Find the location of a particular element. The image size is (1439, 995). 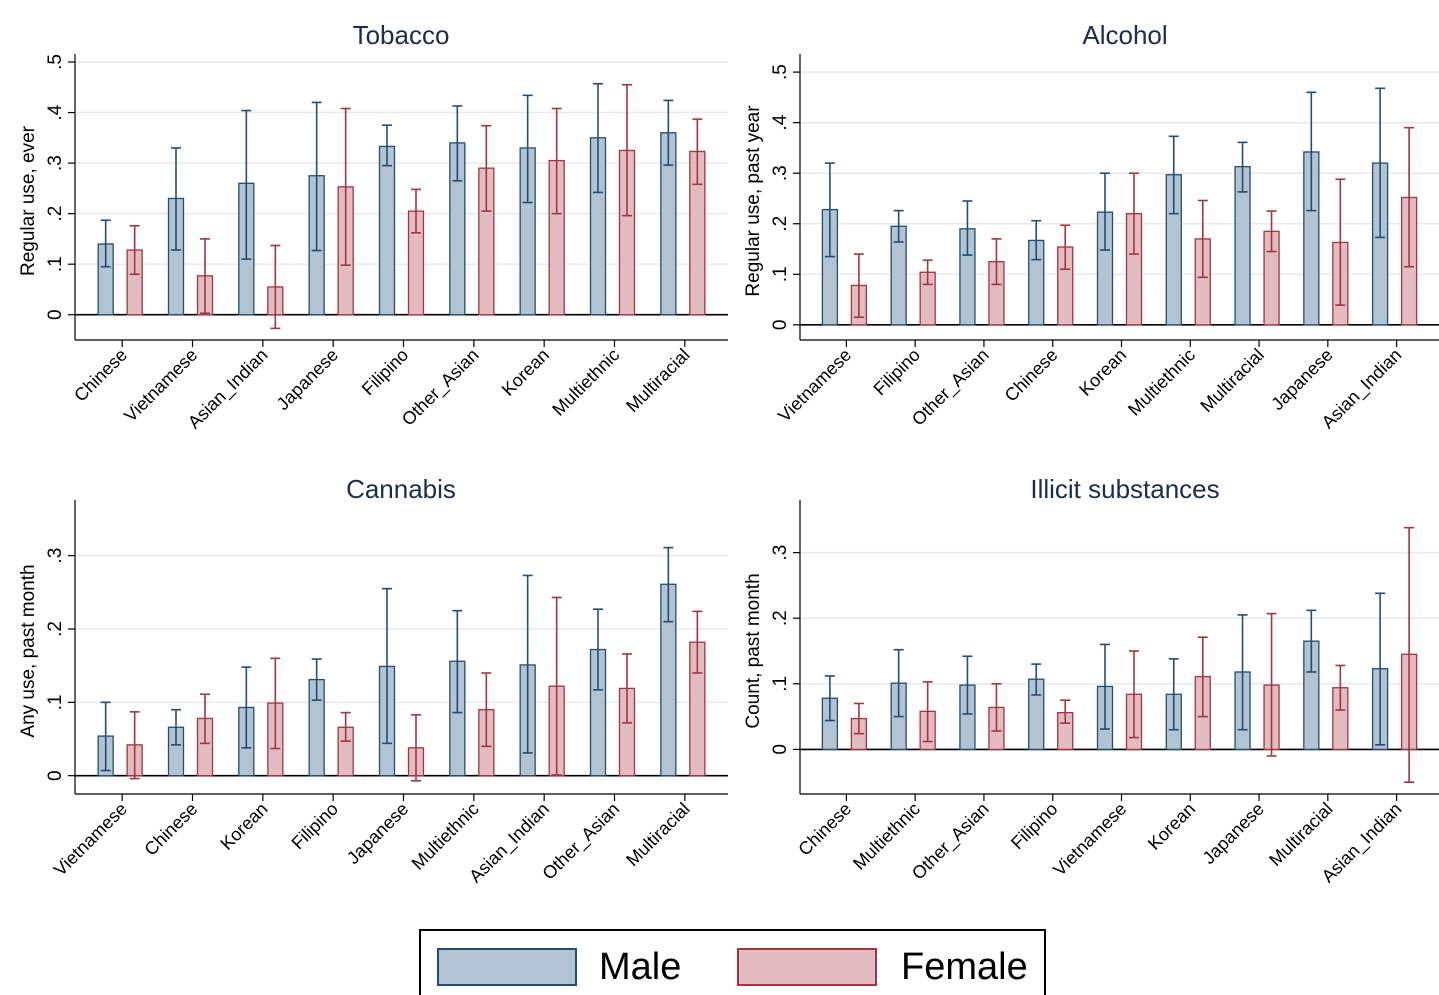

alcohol-ytick-label: .5 is located at coordinates (780, 72).